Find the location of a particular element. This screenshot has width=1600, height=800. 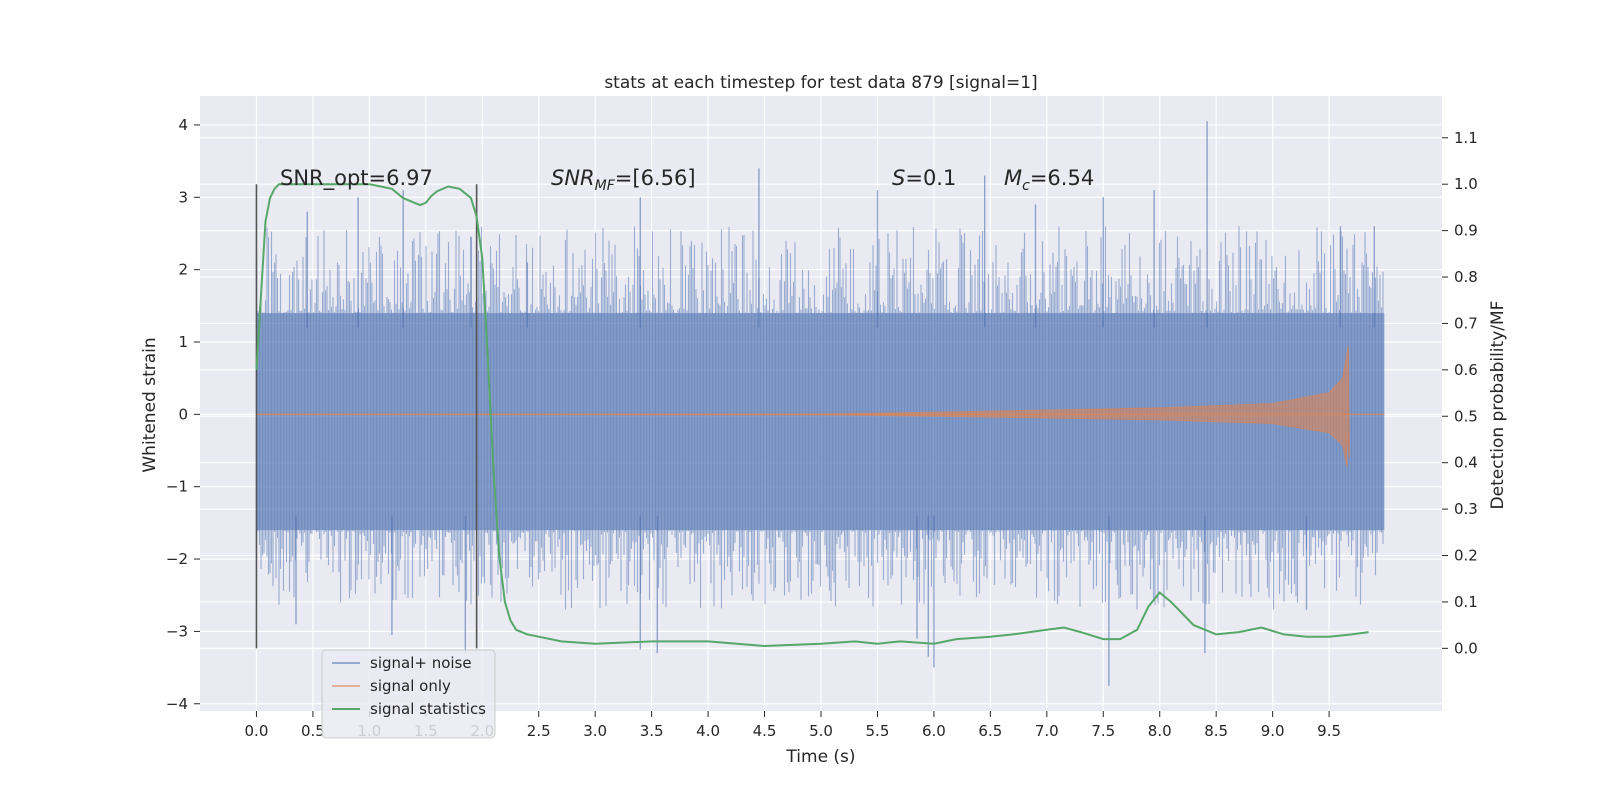

annotation-mc-value: =6.54 is located at coordinates (1062, 178).